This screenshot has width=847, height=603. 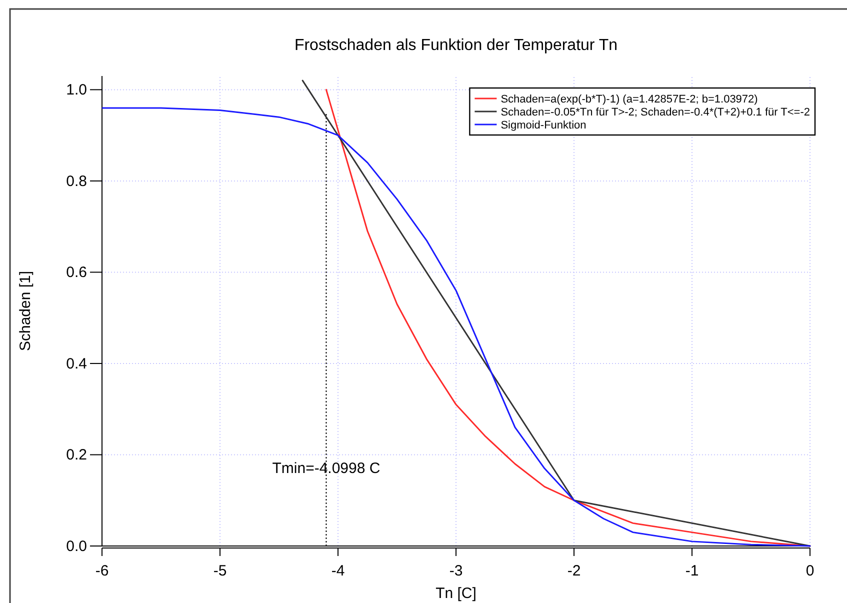 What do you see at coordinates (655, 112) in the screenshot?
I see `legend-label: Schaden=-0.05*Tn für T>-2; Schaden=-0.4*(T+2)+0.1 für T<=-2` at bounding box center [655, 112].